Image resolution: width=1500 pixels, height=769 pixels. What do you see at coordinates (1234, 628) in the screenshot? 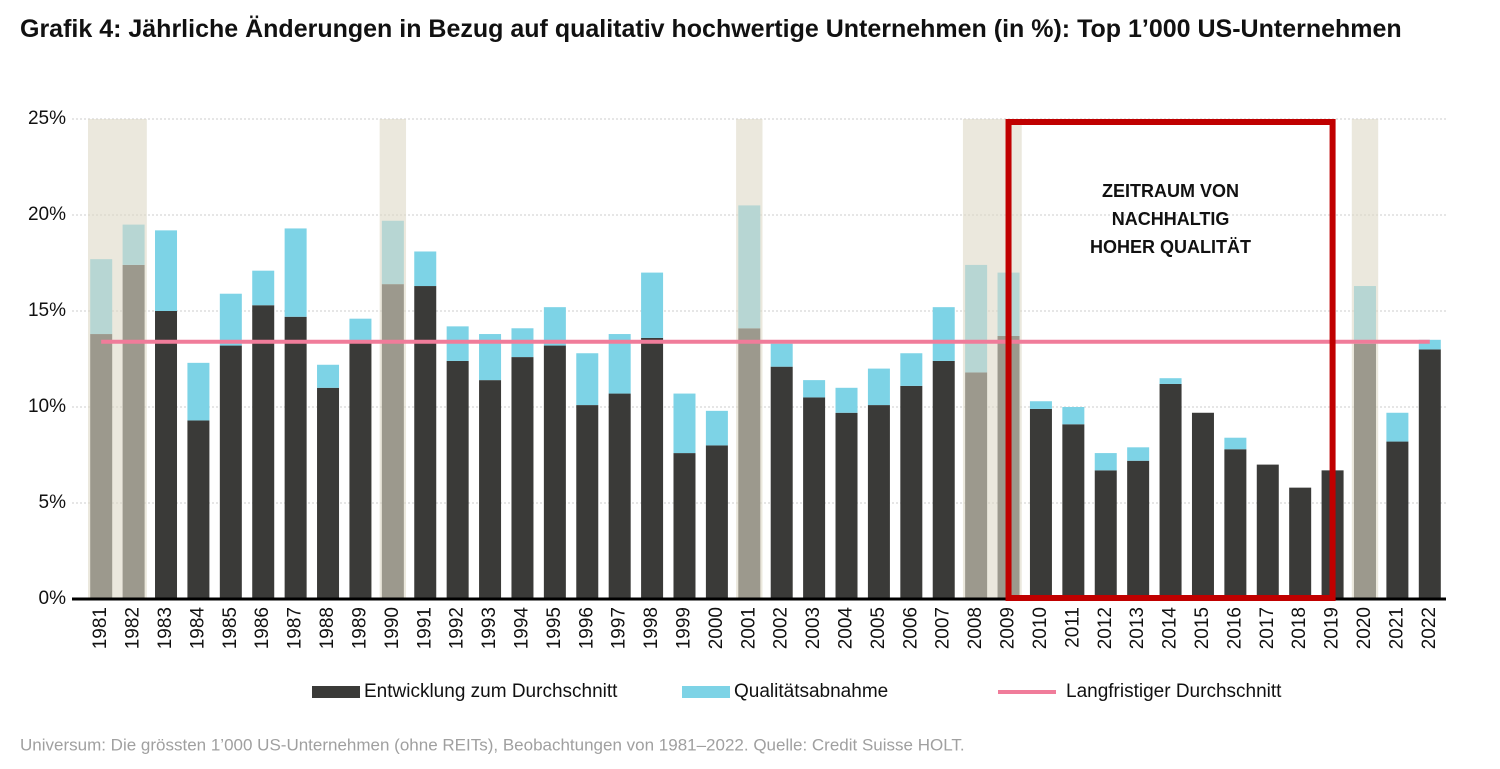
I see `x-tick-label: 2016` at bounding box center [1234, 628].